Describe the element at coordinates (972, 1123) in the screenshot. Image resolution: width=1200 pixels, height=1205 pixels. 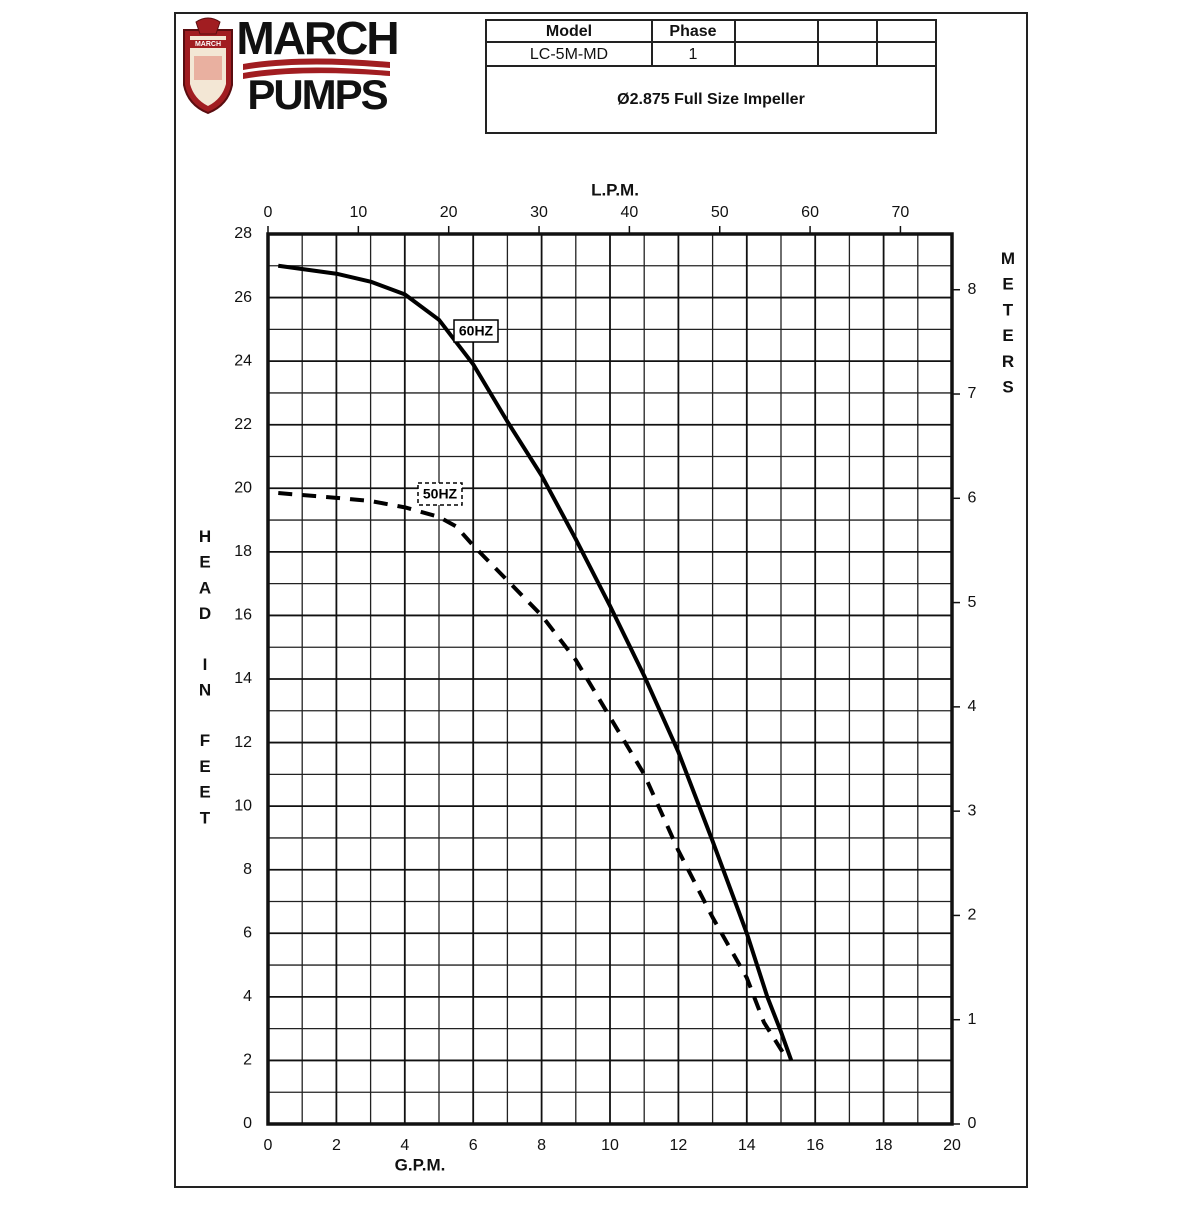
I see `y2-tick-label: 0` at that location.